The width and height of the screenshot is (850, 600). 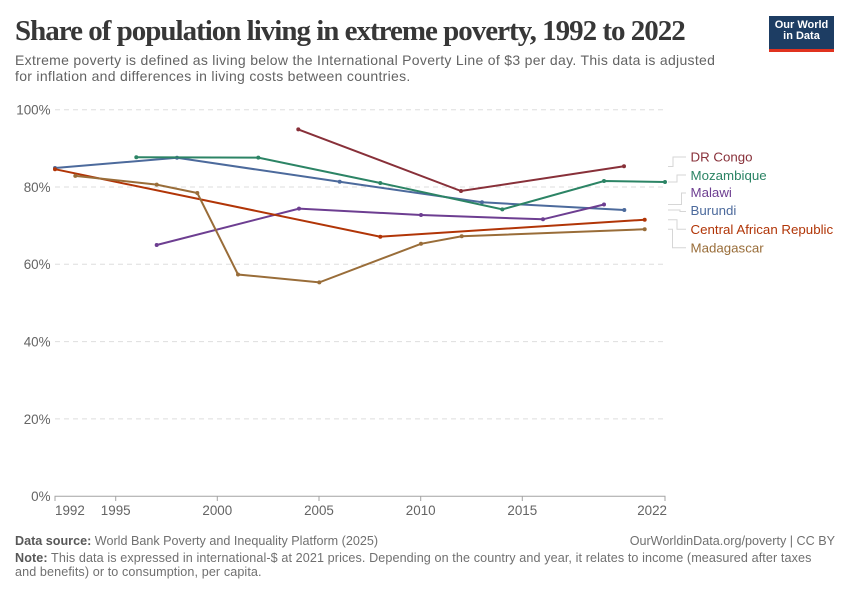 I want to click on svg-text: Central African Republic, so click(x=762, y=229).